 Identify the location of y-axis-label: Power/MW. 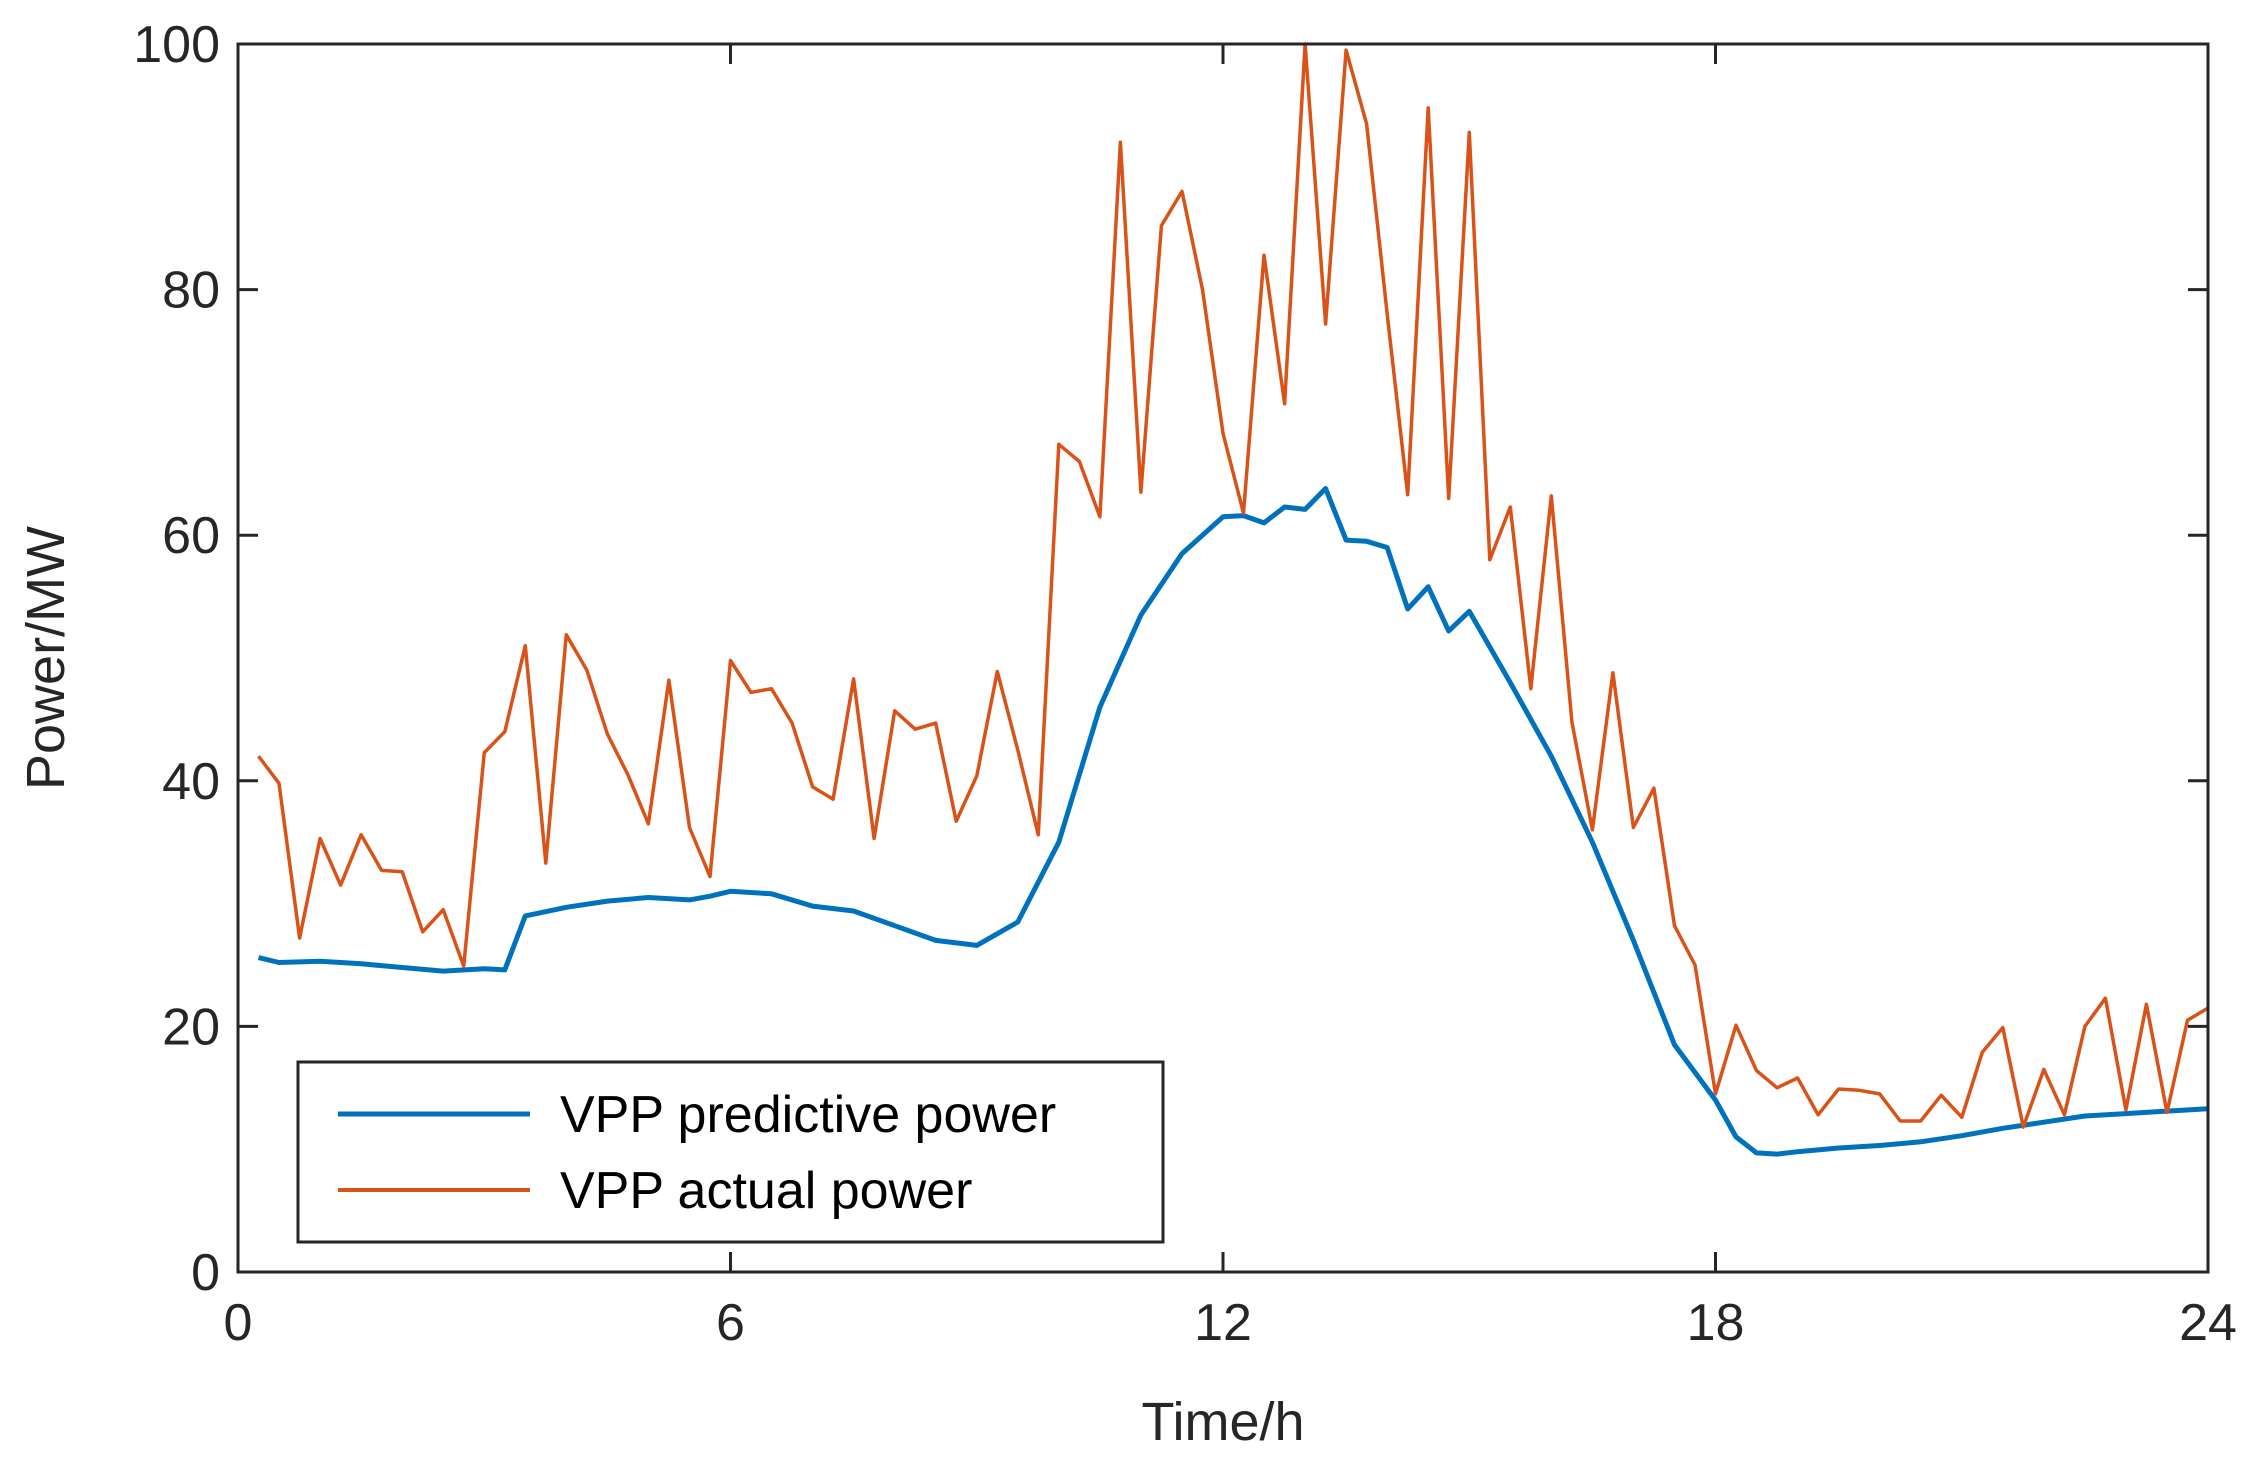
(46, 658).